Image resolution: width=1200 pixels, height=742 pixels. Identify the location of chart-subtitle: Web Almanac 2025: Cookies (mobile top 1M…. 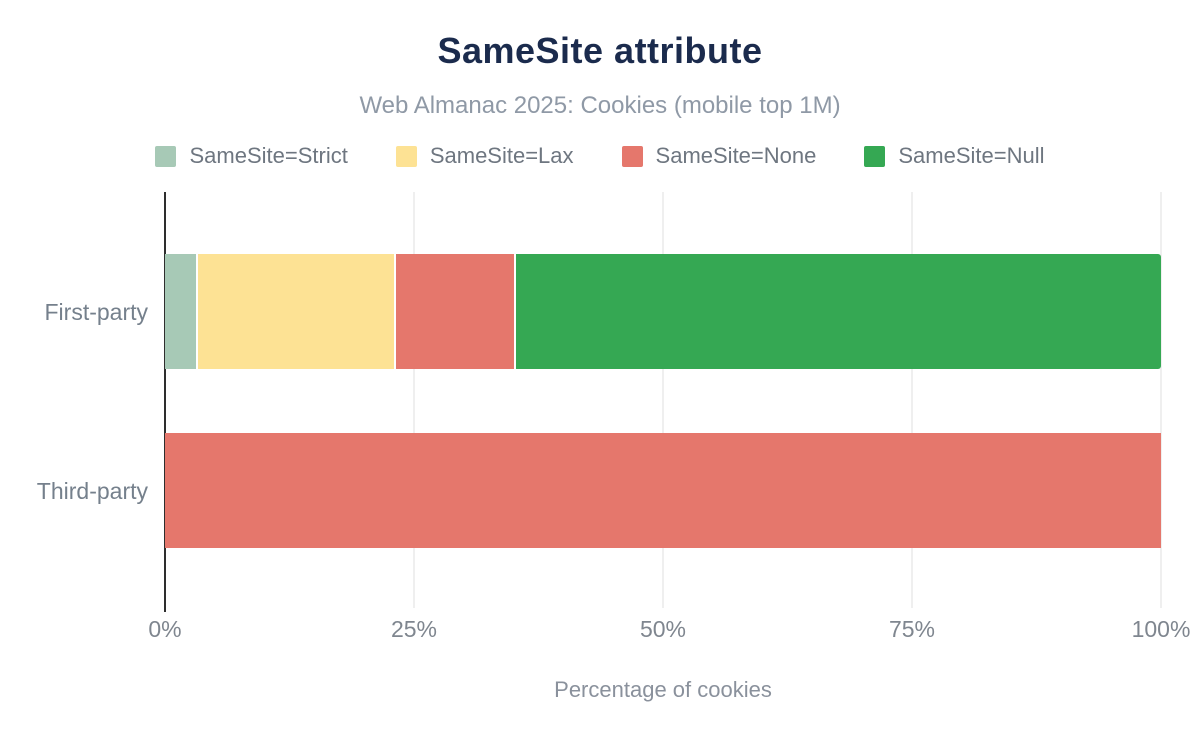
(600, 105).